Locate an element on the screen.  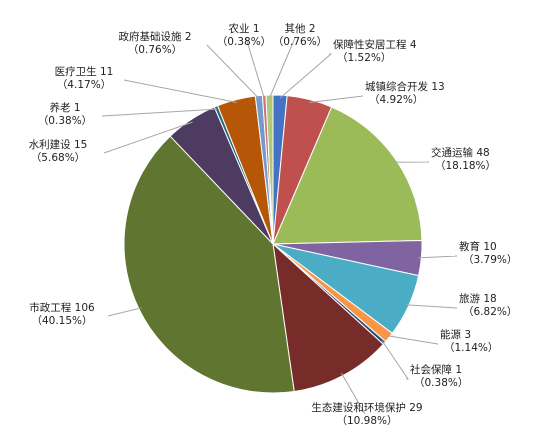
slice-label-slice-8: 市政工程 106 is located at coordinates (62, 307).